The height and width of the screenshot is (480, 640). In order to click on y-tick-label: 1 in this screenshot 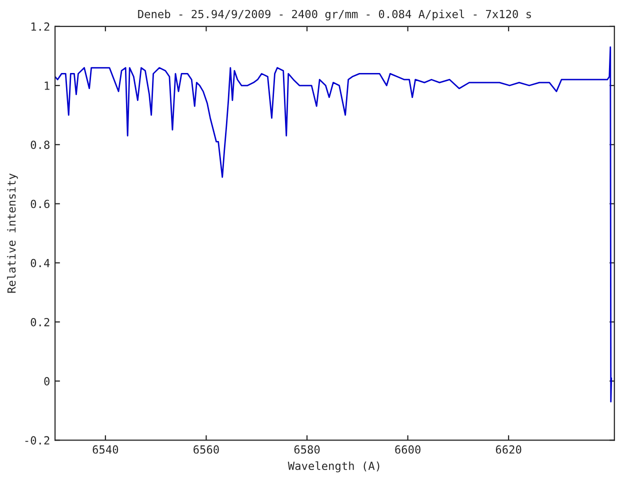, I will do `click(47, 86)`.